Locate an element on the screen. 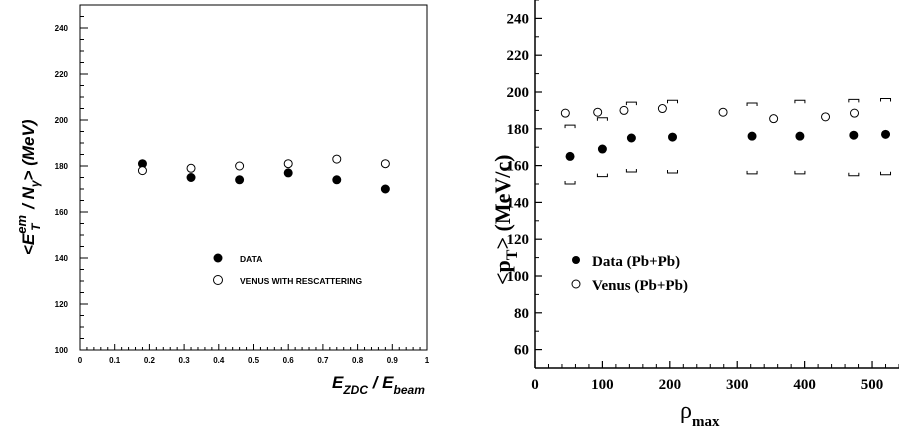  left-y-tick-label: 220 is located at coordinates (62, 74).